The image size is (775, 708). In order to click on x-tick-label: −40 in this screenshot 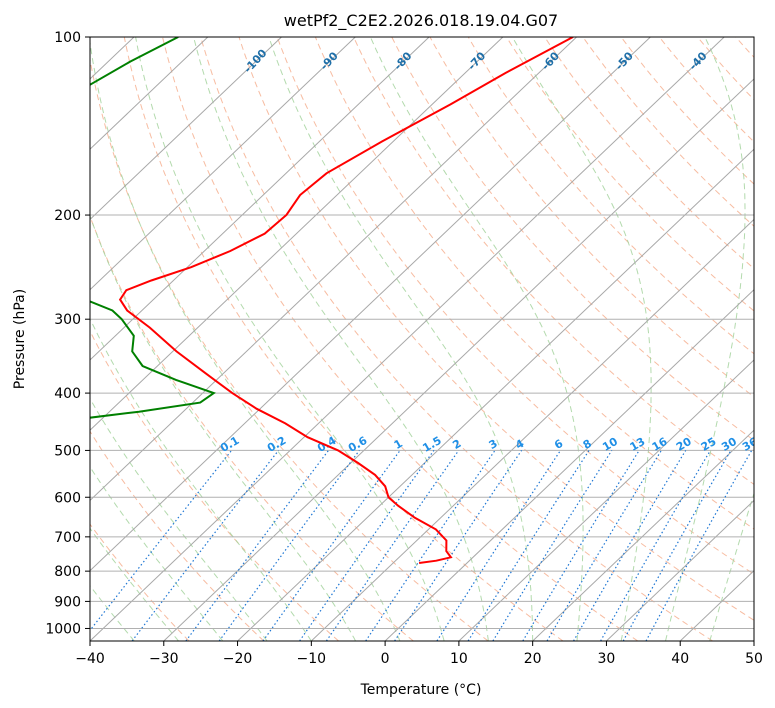, I will do `click(90, 659)`.